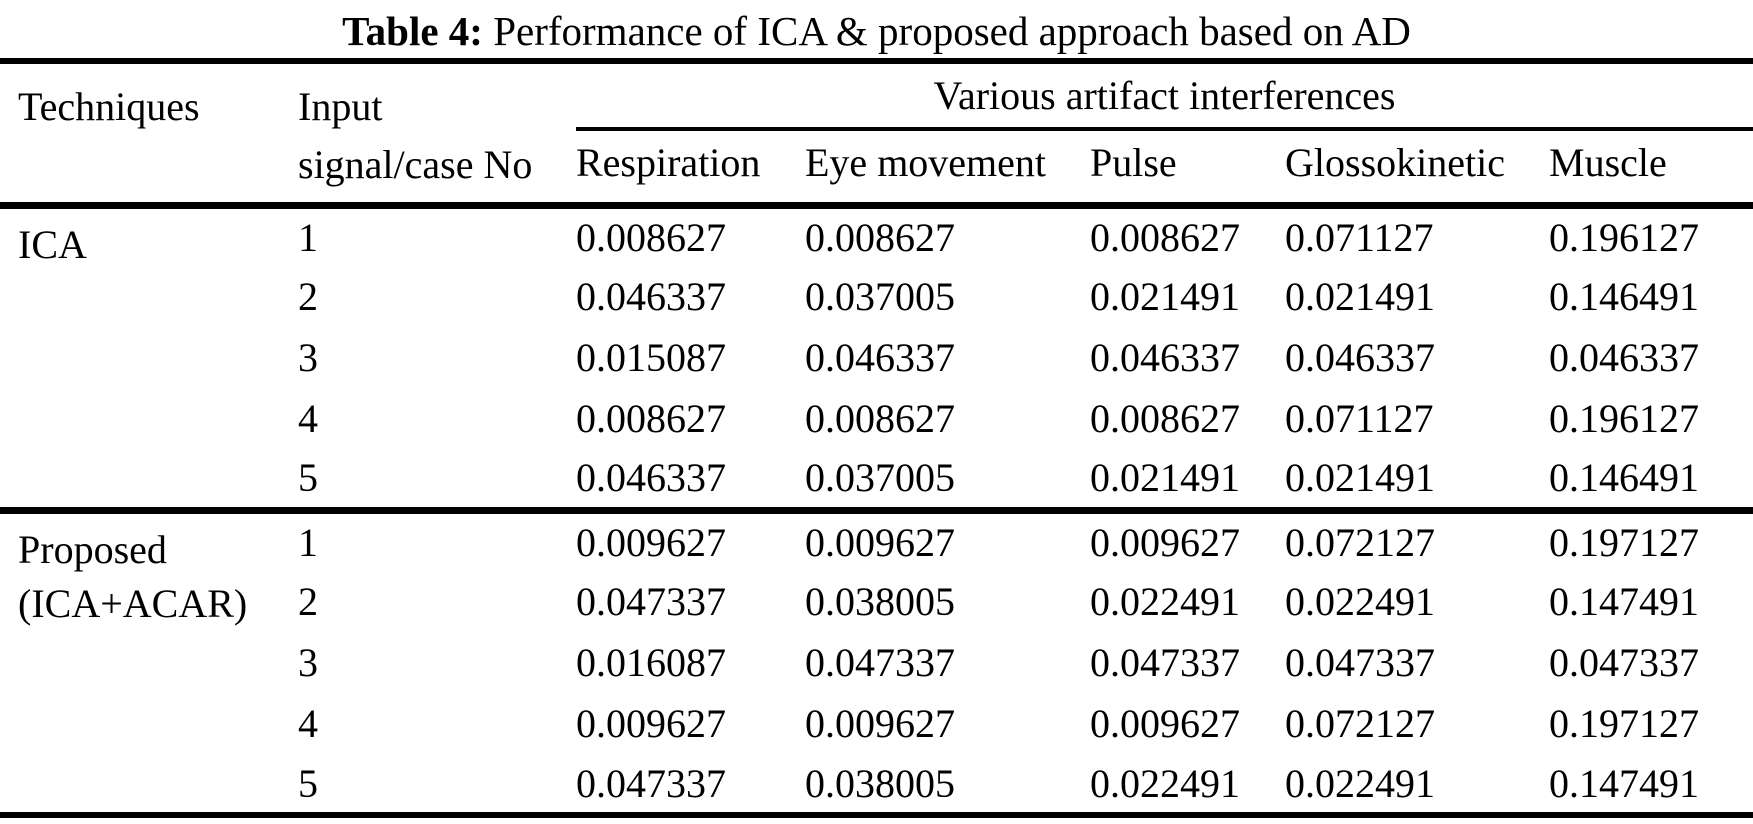 The width and height of the screenshot is (1753, 824). Describe the element at coordinates (1164, 96) in the screenshot. I see `col-group-header-artifacts: Various artifact interferences` at that location.